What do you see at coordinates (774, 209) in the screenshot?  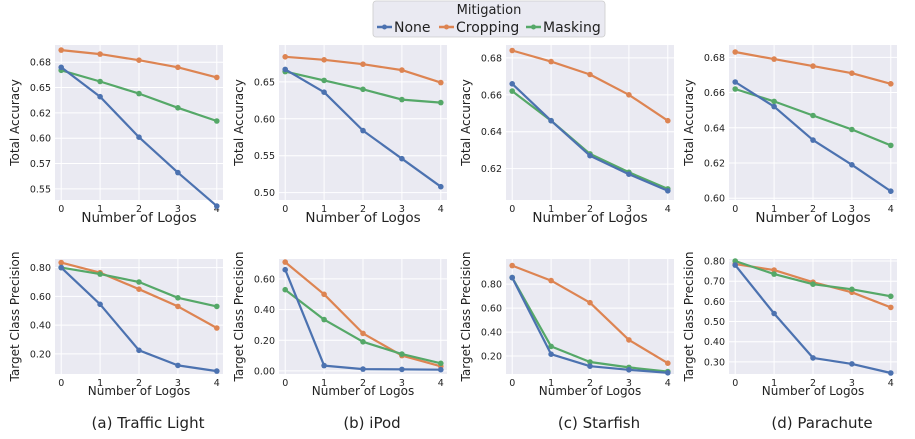 I see `xtick-label-accuracy-d: 1` at bounding box center [774, 209].